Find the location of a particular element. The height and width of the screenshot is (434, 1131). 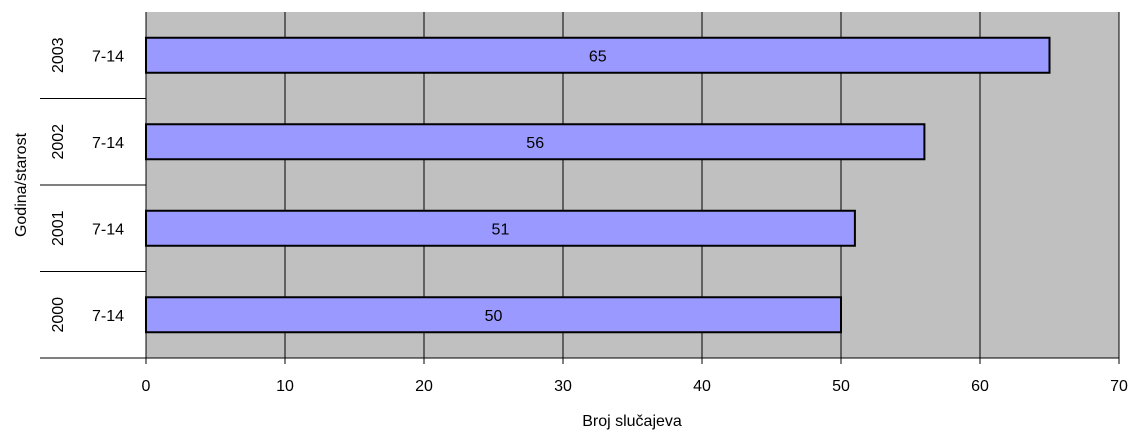

x-tick-label: 50 is located at coordinates (841, 386).